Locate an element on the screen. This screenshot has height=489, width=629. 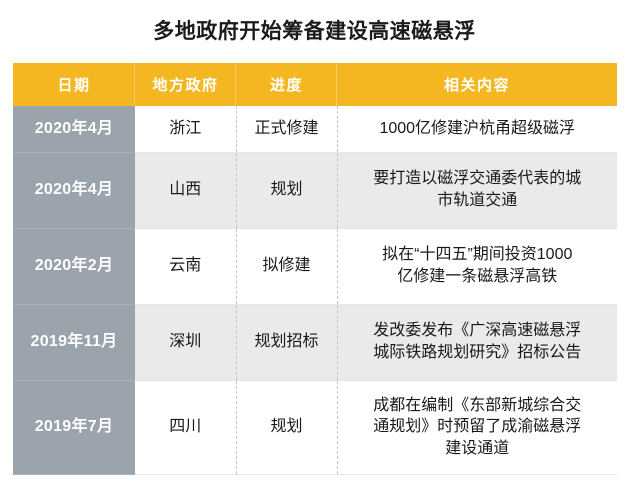
cell-content: 成都在编制《东部新城综合交 通规划》时预留了成渝磁悬浮 建设通道 is located at coordinates (477, 427).